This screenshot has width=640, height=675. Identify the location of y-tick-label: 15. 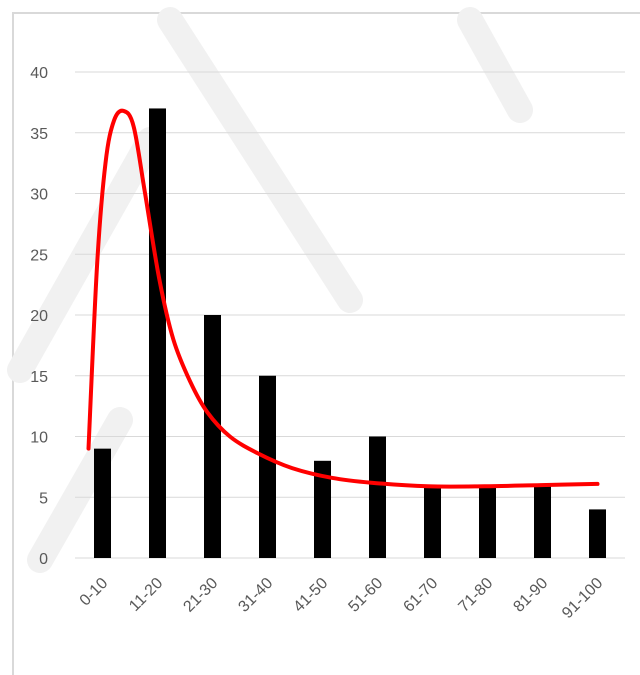
(39, 377).